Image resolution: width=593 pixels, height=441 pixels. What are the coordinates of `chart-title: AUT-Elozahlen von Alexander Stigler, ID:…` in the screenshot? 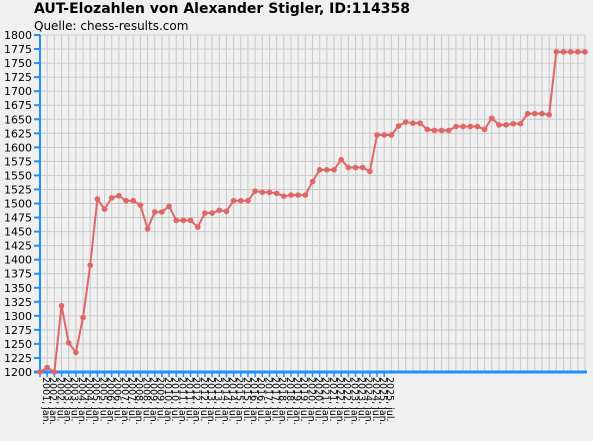 It's located at (222, 9).